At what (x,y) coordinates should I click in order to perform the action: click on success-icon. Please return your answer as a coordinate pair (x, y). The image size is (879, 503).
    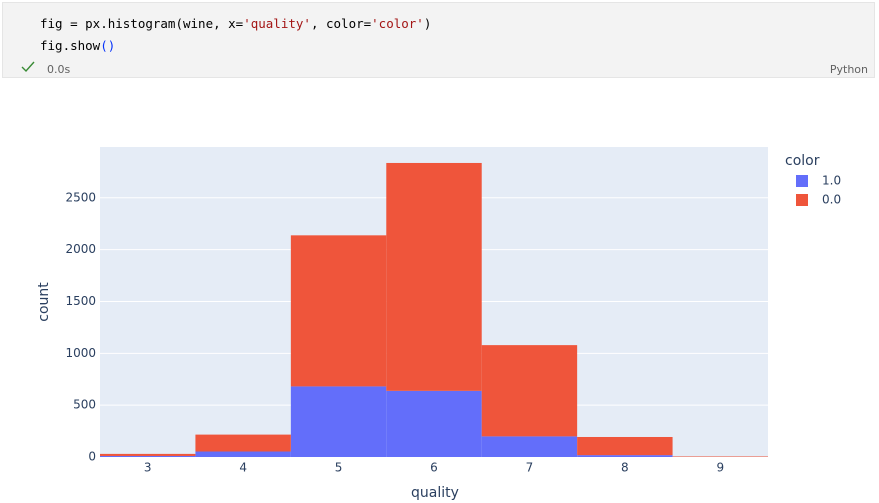
    Looking at the image, I should click on (28, 67).